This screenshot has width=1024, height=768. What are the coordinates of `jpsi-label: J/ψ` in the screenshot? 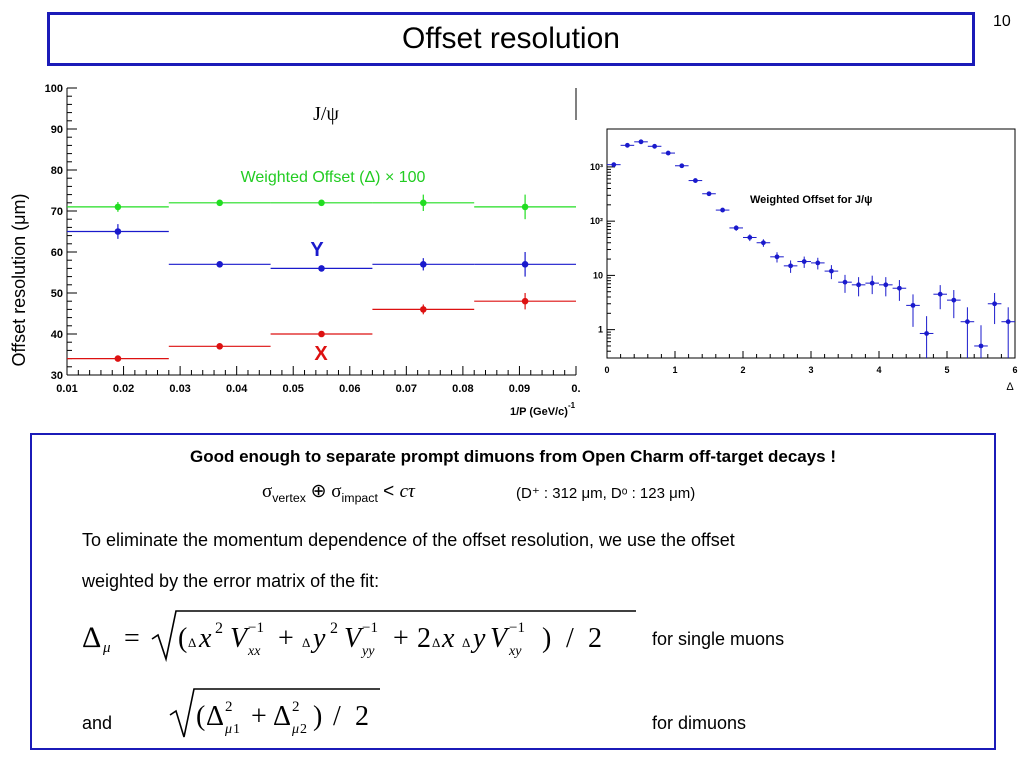 It's located at (326, 114).